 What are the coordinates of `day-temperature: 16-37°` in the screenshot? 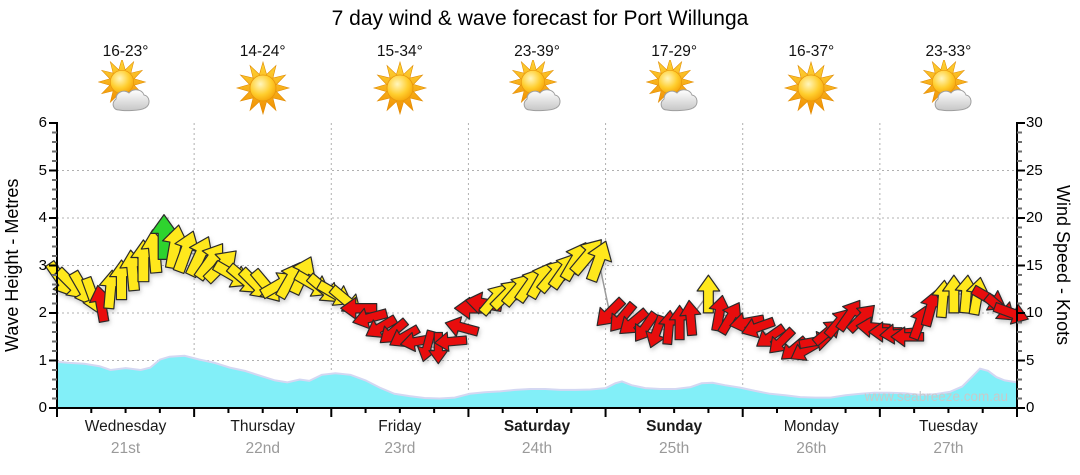 It's located at (811, 51).